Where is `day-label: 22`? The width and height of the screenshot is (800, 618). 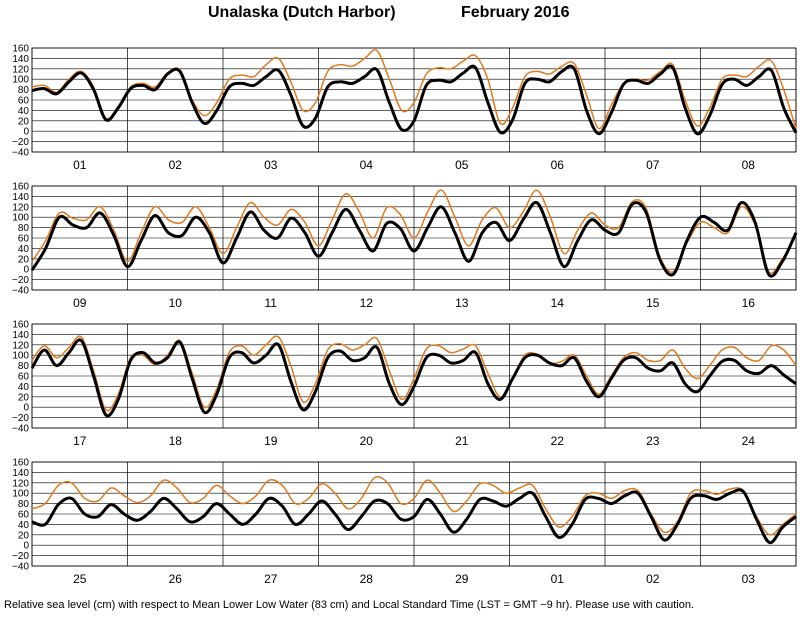
day-label: 22 is located at coordinates (558, 441).